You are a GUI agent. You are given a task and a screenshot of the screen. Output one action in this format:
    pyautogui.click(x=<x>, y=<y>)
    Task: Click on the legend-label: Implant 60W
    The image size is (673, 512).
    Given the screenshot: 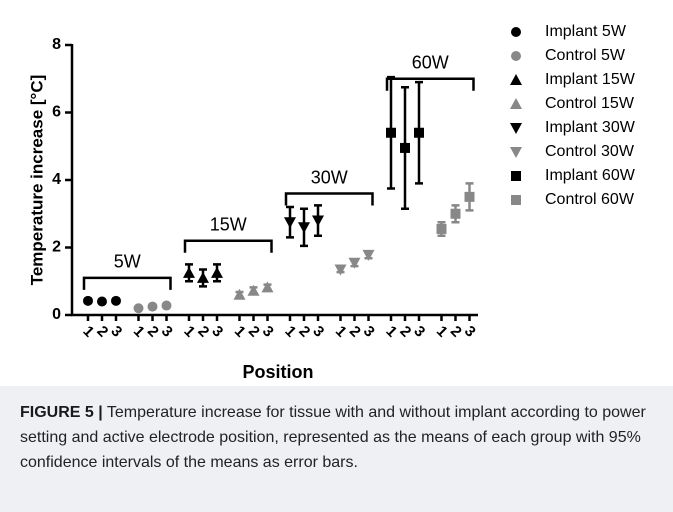 What is the action you would take?
    pyautogui.click(x=590, y=175)
    